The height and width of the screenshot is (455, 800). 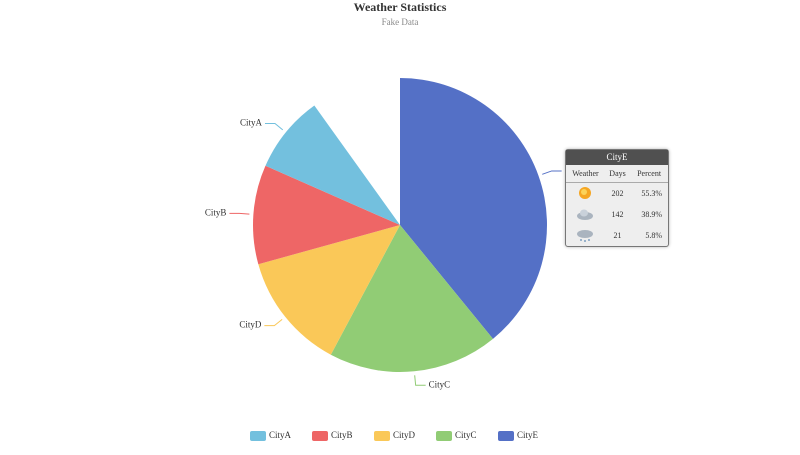 What do you see at coordinates (651, 193) in the screenshot?
I see `tooltip-cell: 55.3%` at bounding box center [651, 193].